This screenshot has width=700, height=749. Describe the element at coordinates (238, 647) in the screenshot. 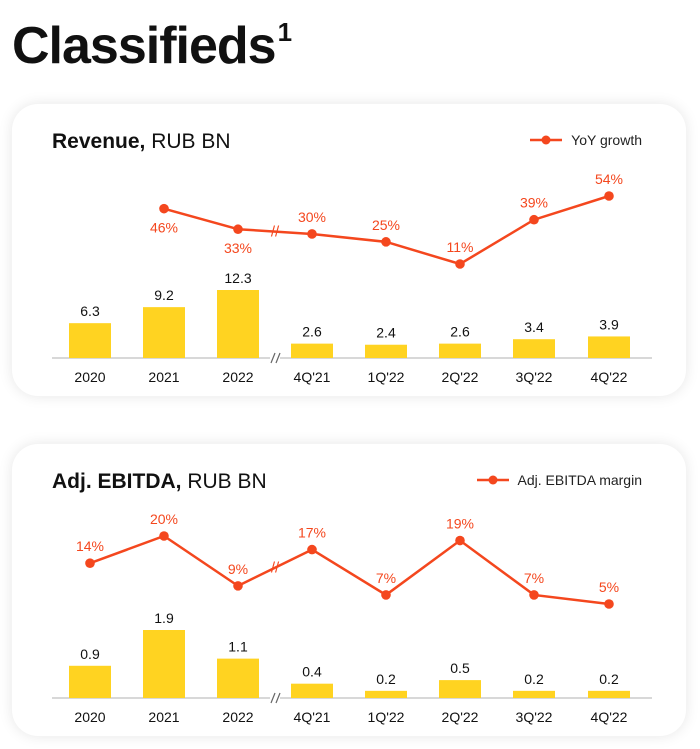

I see `bar-value-label: 1.1` at that location.